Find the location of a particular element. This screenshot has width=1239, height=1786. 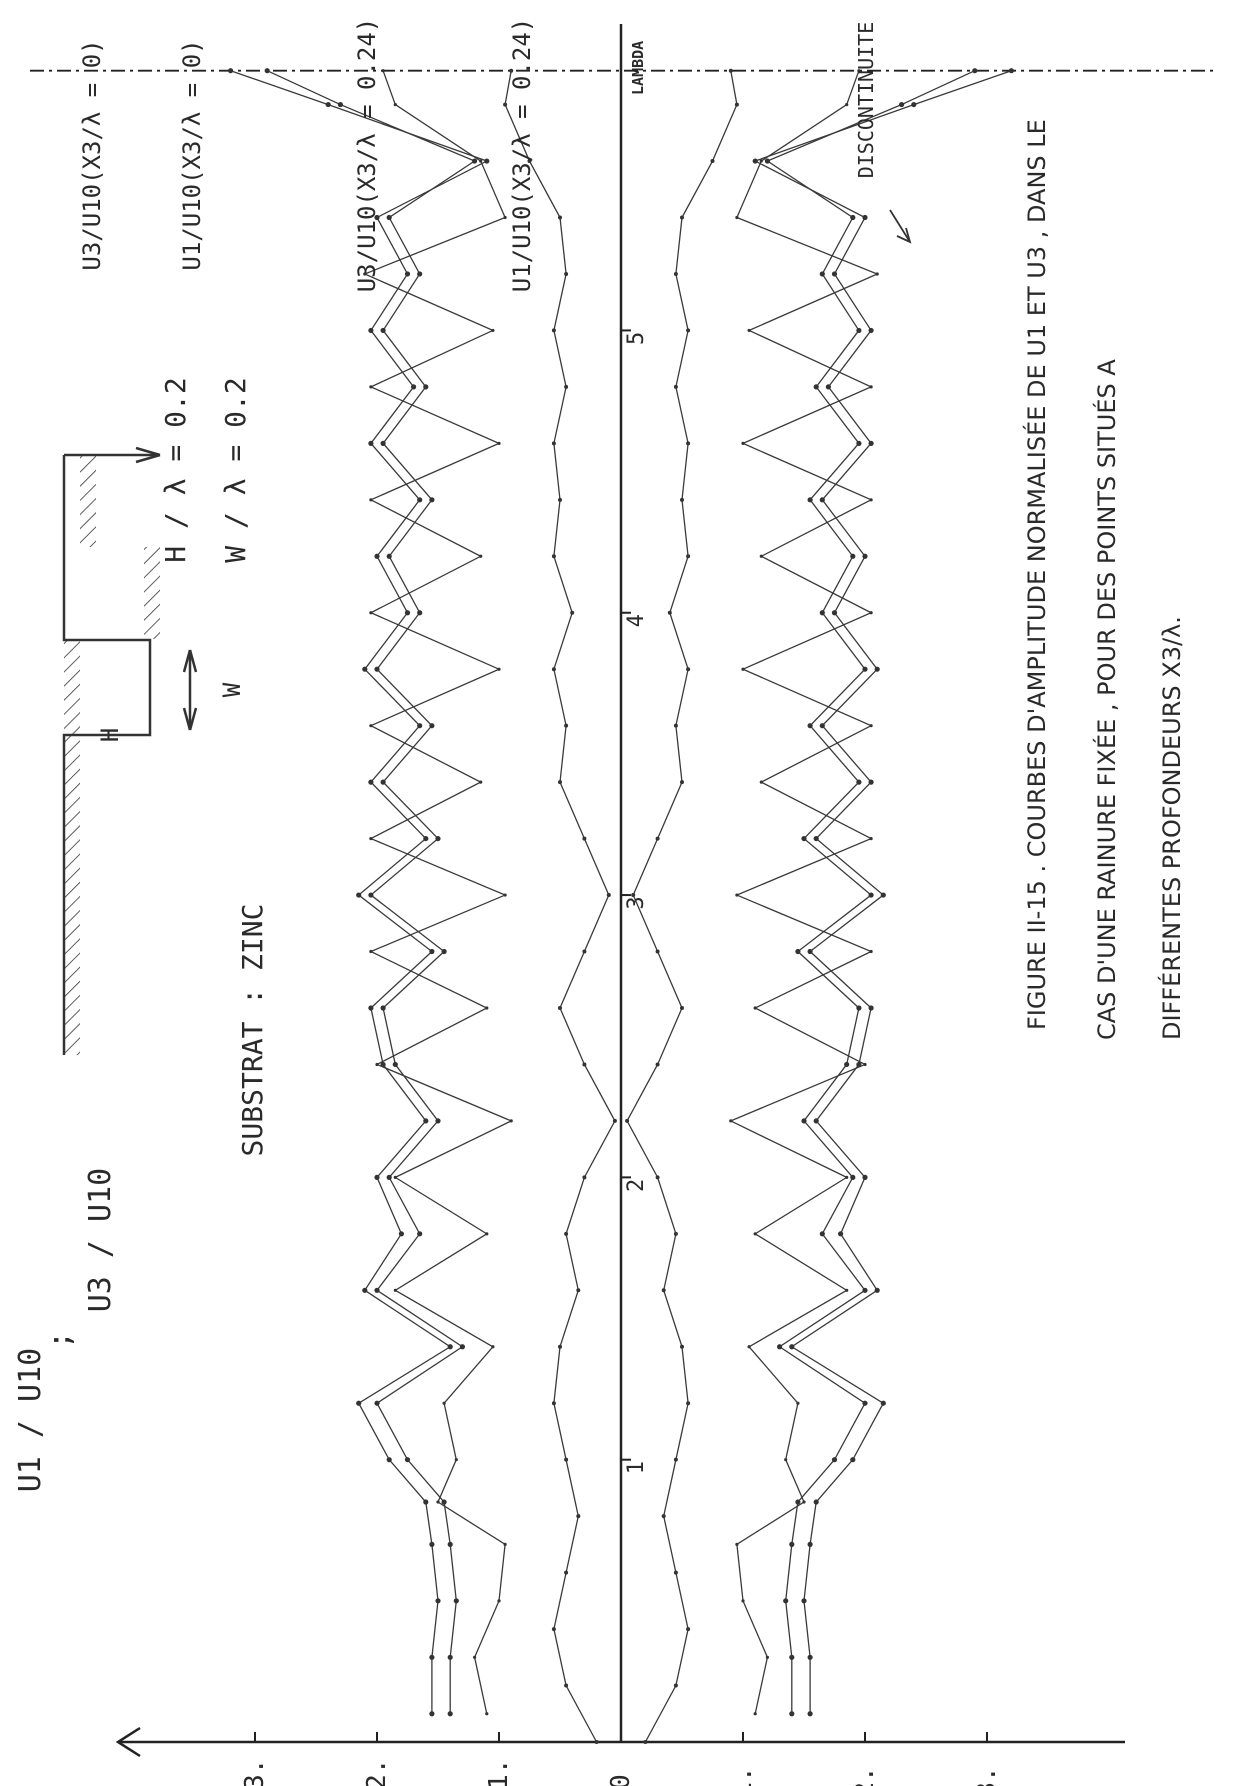

ylabel-right: U3 / U10 is located at coordinates (100, 1240).